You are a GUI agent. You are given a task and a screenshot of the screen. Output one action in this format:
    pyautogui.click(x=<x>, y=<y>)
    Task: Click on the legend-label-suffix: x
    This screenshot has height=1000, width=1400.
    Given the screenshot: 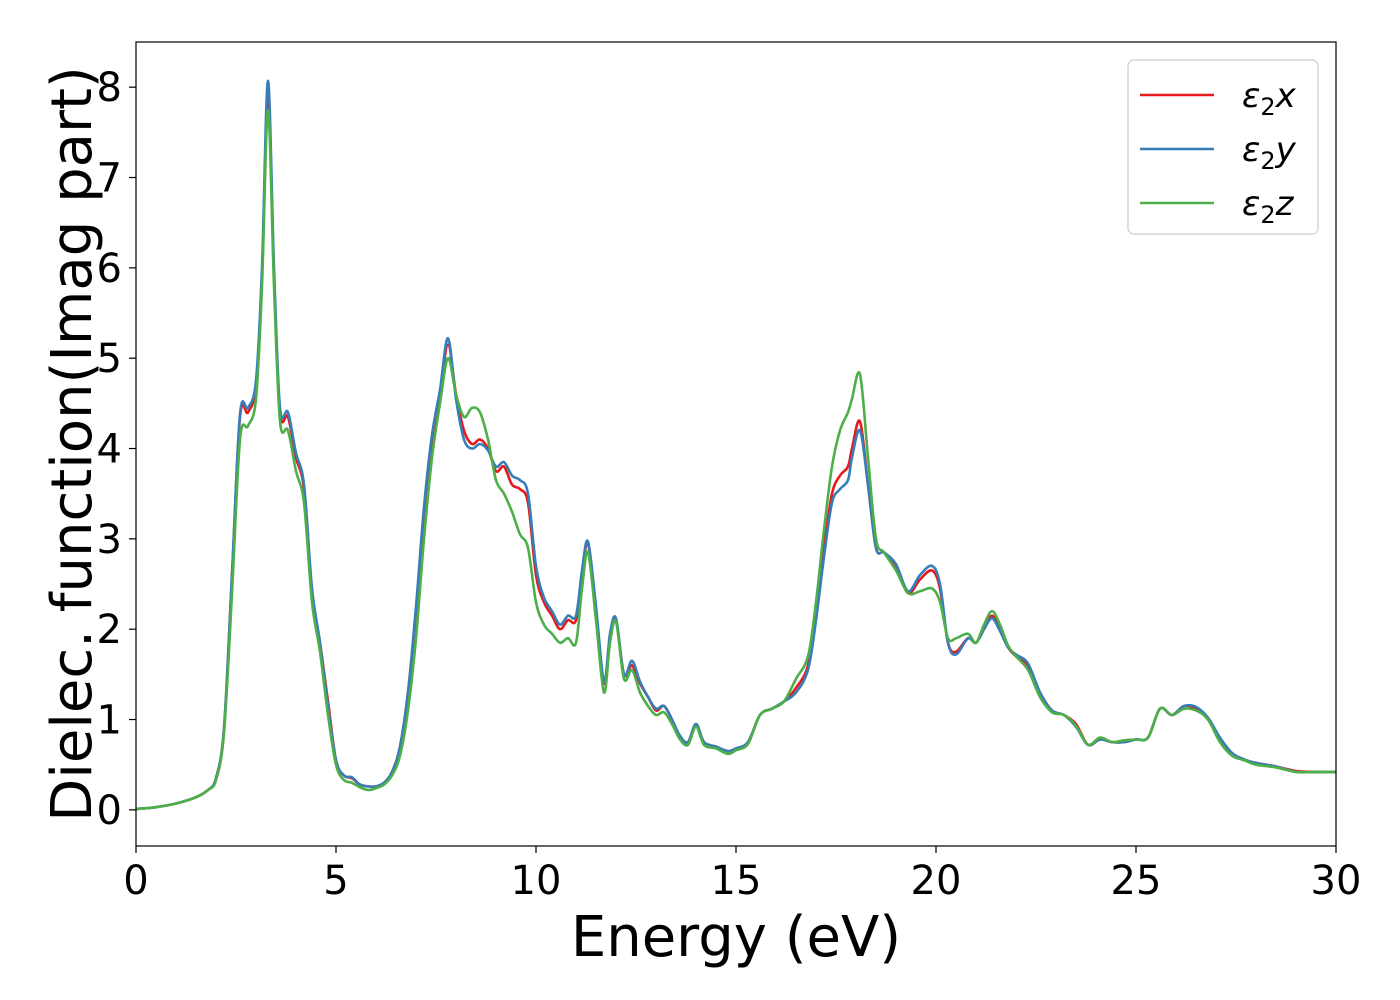 What is the action you would take?
    pyautogui.click(x=1286, y=96)
    